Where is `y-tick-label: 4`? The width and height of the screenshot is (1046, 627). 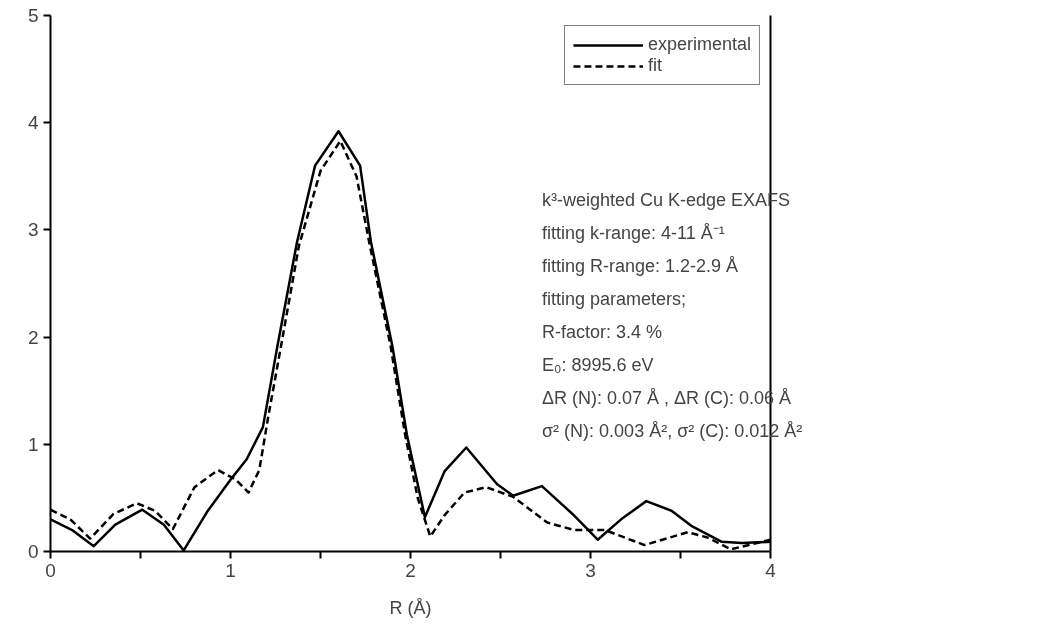
y-tick-label: 4 is located at coordinates (33, 123).